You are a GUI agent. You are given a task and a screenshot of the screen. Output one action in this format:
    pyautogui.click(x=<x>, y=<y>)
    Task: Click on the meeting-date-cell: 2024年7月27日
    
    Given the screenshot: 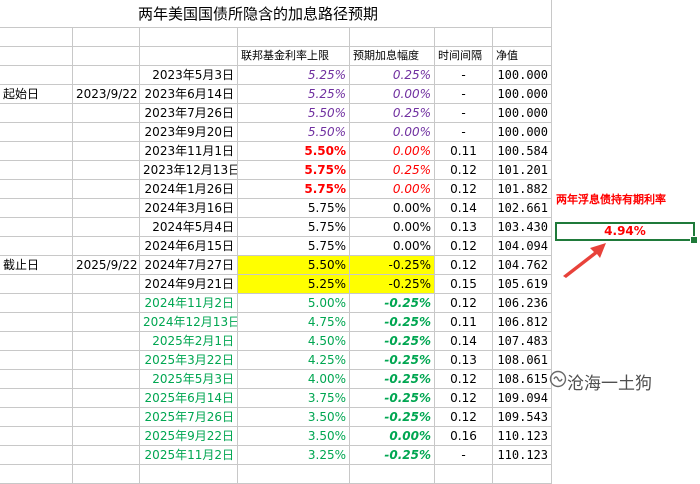 What is the action you would take?
    pyautogui.click(x=189, y=265)
    